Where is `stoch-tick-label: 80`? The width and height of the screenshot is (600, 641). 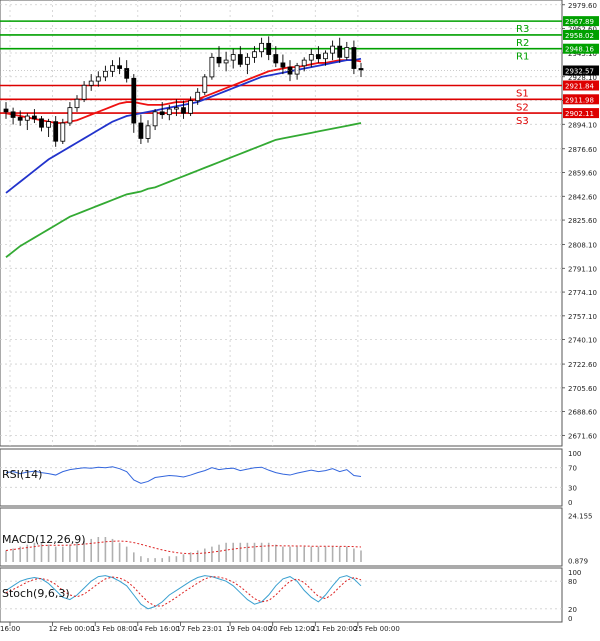
stoch-tick-label: 80 is located at coordinates (572, 582).